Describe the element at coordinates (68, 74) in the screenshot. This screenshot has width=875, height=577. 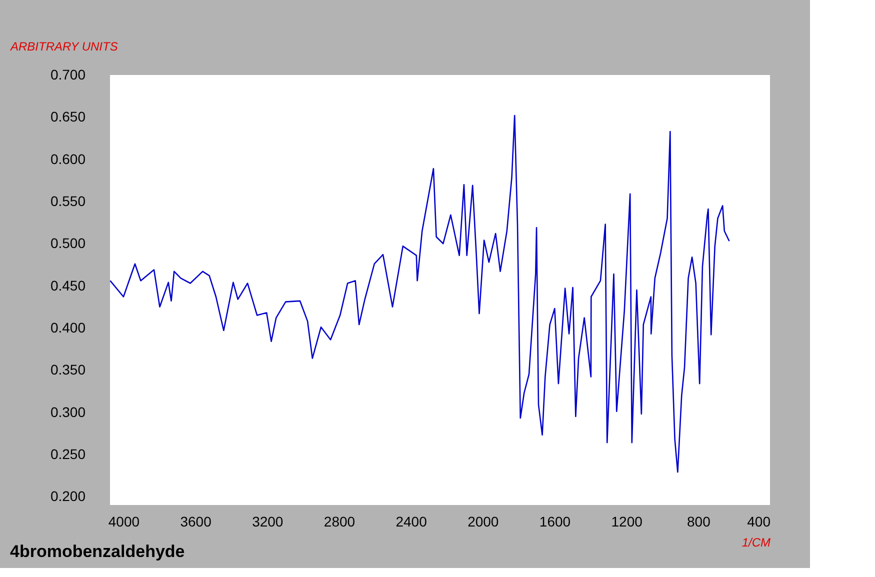
I see `y-tick-label: 0.700` at that location.